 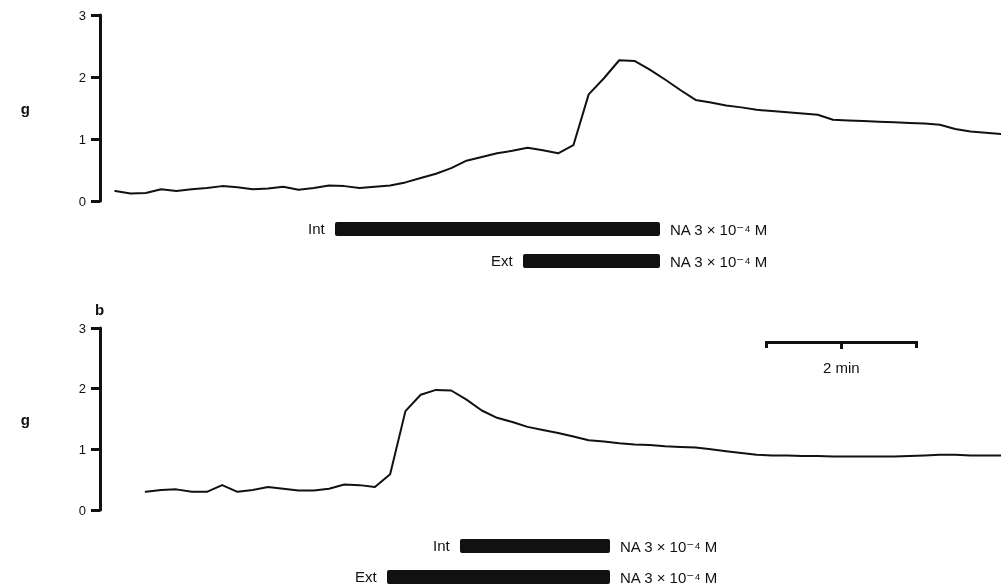 What do you see at coordinates (100, 309) in the screenshot?
I see `chart-title: b` at bounding box center [100, 309].